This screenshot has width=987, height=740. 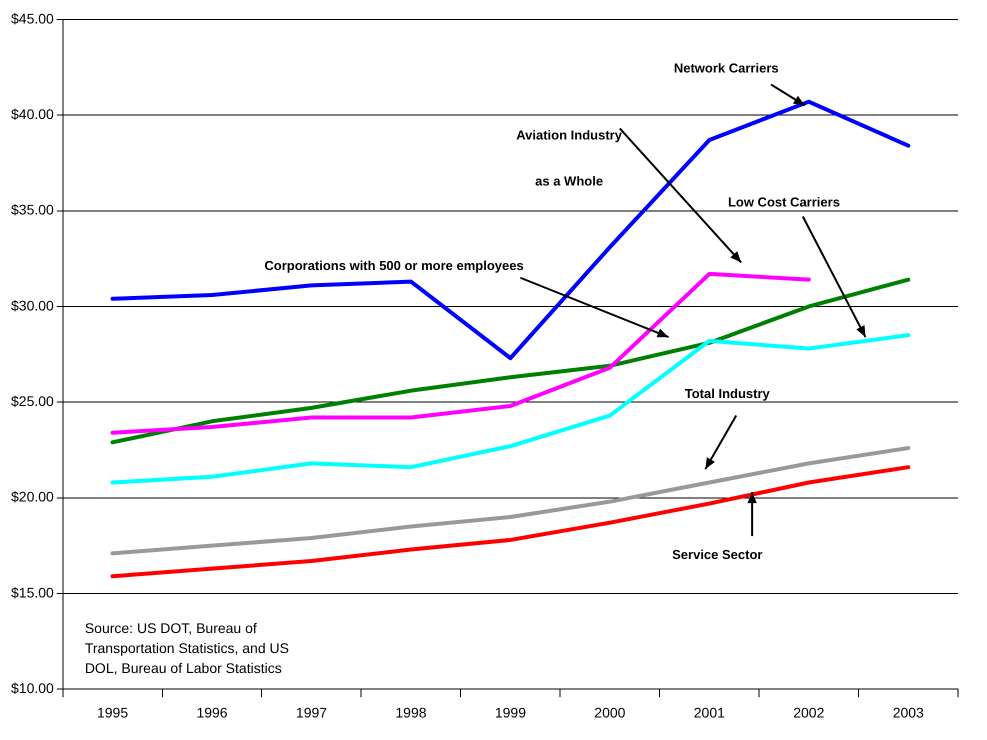 What do you see at coordinates (726, 68) in the screenshot?
I see `text: Network Carriers` at bounding box center [726, 68].